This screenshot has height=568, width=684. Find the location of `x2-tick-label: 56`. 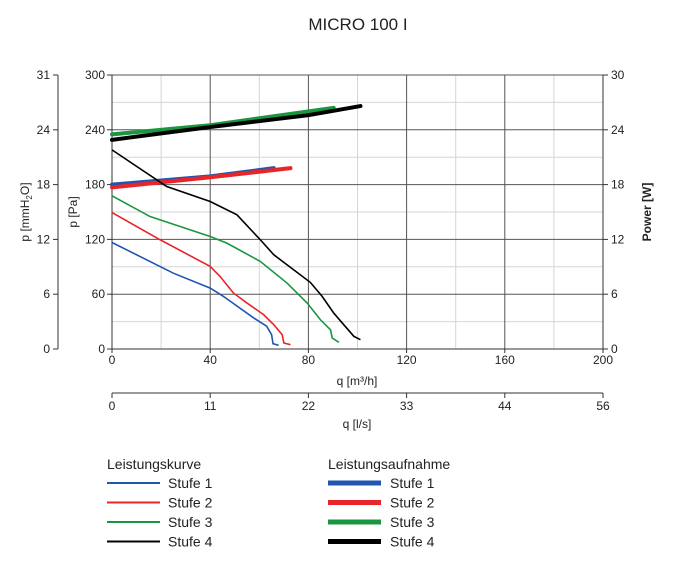

x2-tick-label: 56 is located at coordinates (603, 406).